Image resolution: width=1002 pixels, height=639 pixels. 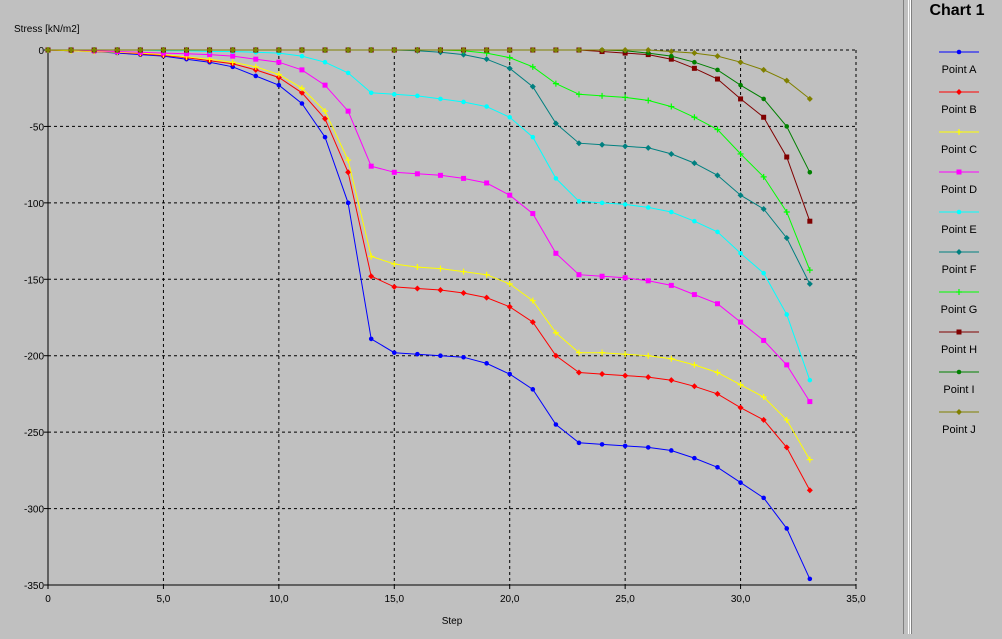 What do you see at coordinates (959, 183) in the screenshot?
I see `legend-item-point-d: Point D` at bounding box center [959, 183].